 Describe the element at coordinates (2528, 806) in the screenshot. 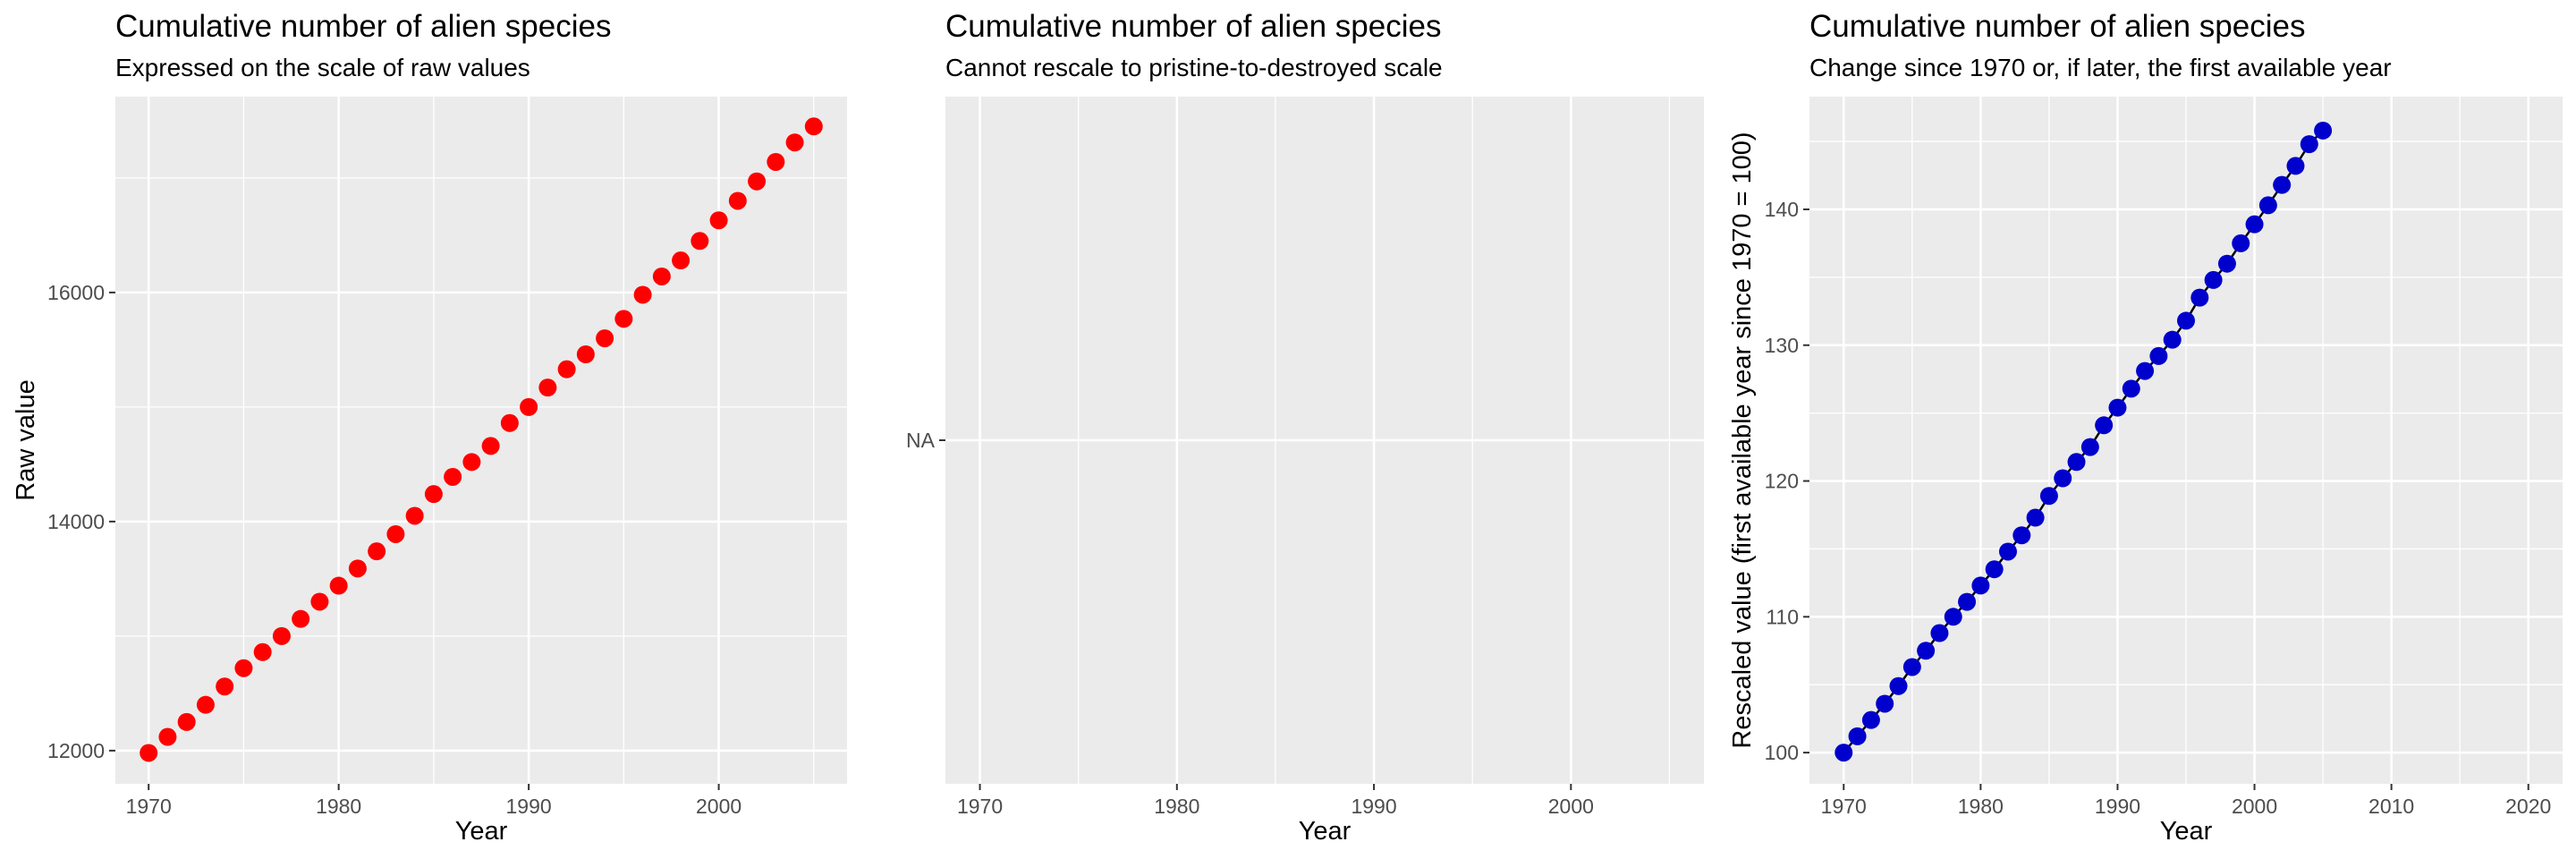

I see `x-tick-label: 2020` at that location.